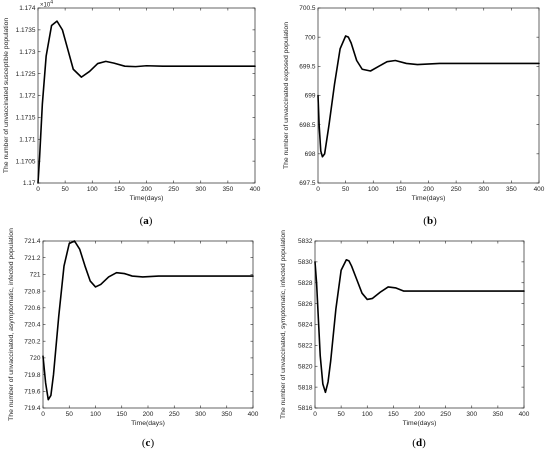  What do you see at coordinates (32, 258) in the screenshot?
I see `y-tick-label: 721.2` at bounding box center [32, 258].